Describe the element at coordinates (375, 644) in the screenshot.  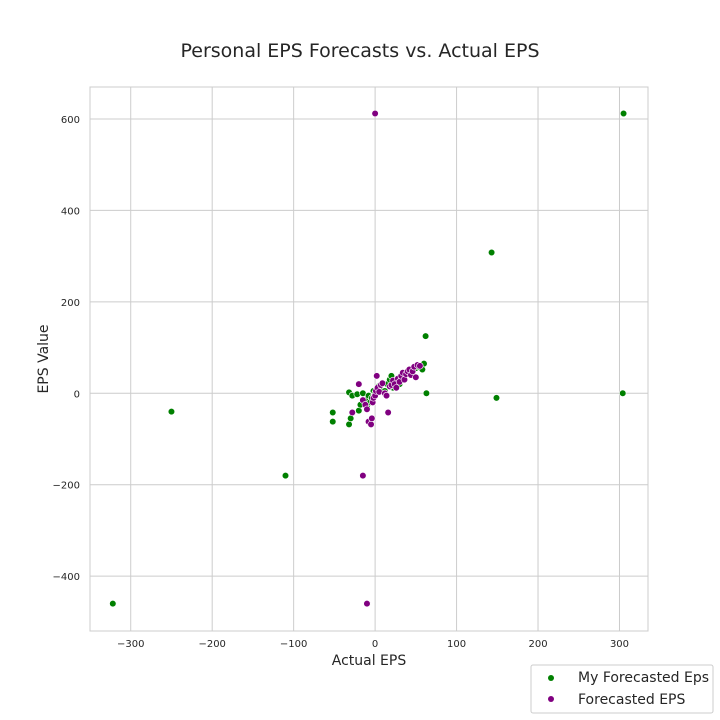
I see `x-tick-label: 0` at that location.